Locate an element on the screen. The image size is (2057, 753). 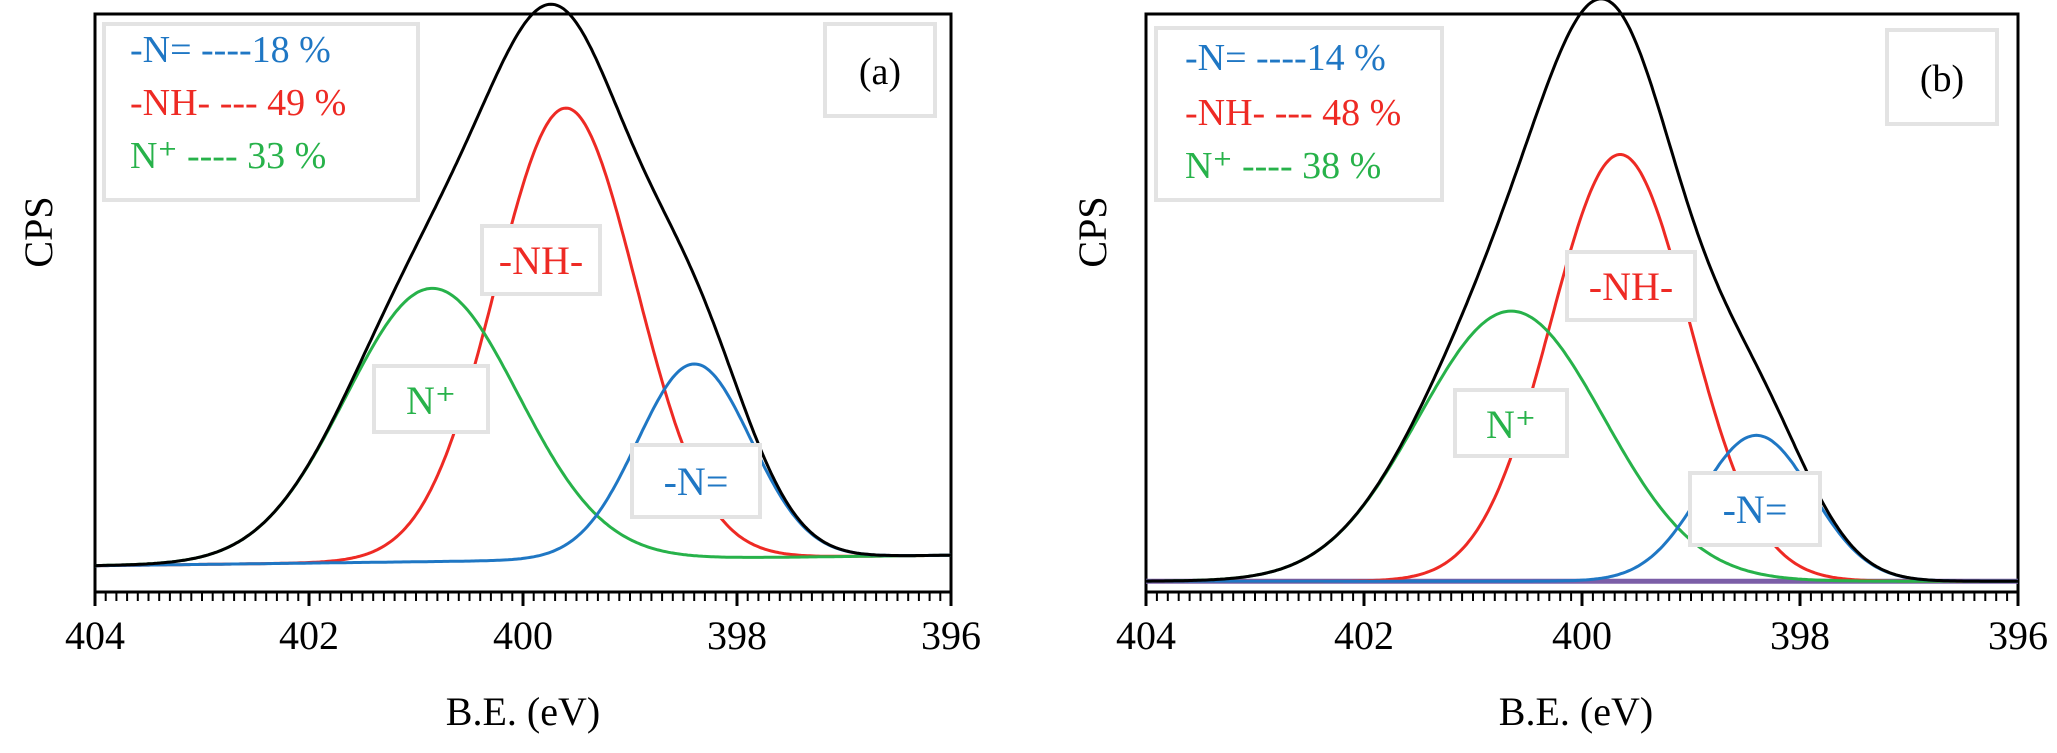
panel-tag: (a) is located at coordinates (880, 72).